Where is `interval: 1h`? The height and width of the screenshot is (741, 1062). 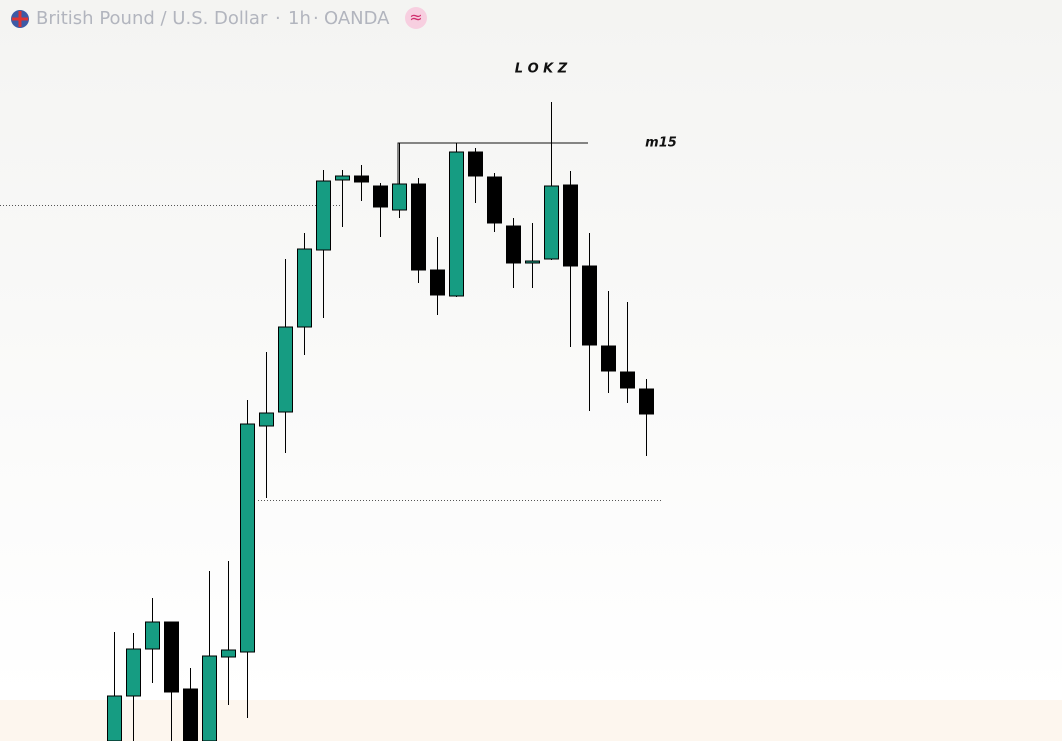 interval: 1h is located at coordinates (299, 18).